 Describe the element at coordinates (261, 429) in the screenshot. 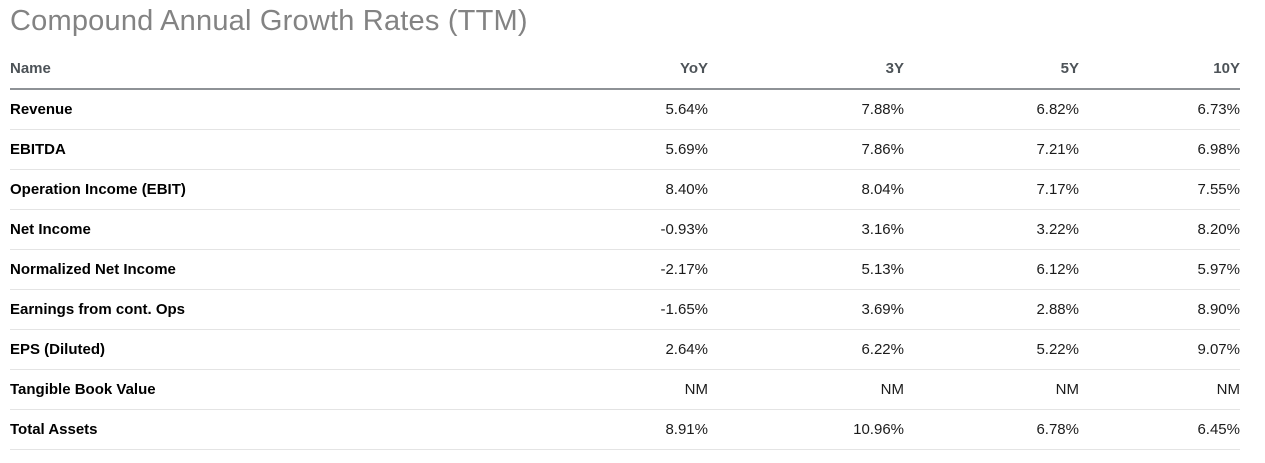

I see `row-name-cell: Total Assets` at that location.